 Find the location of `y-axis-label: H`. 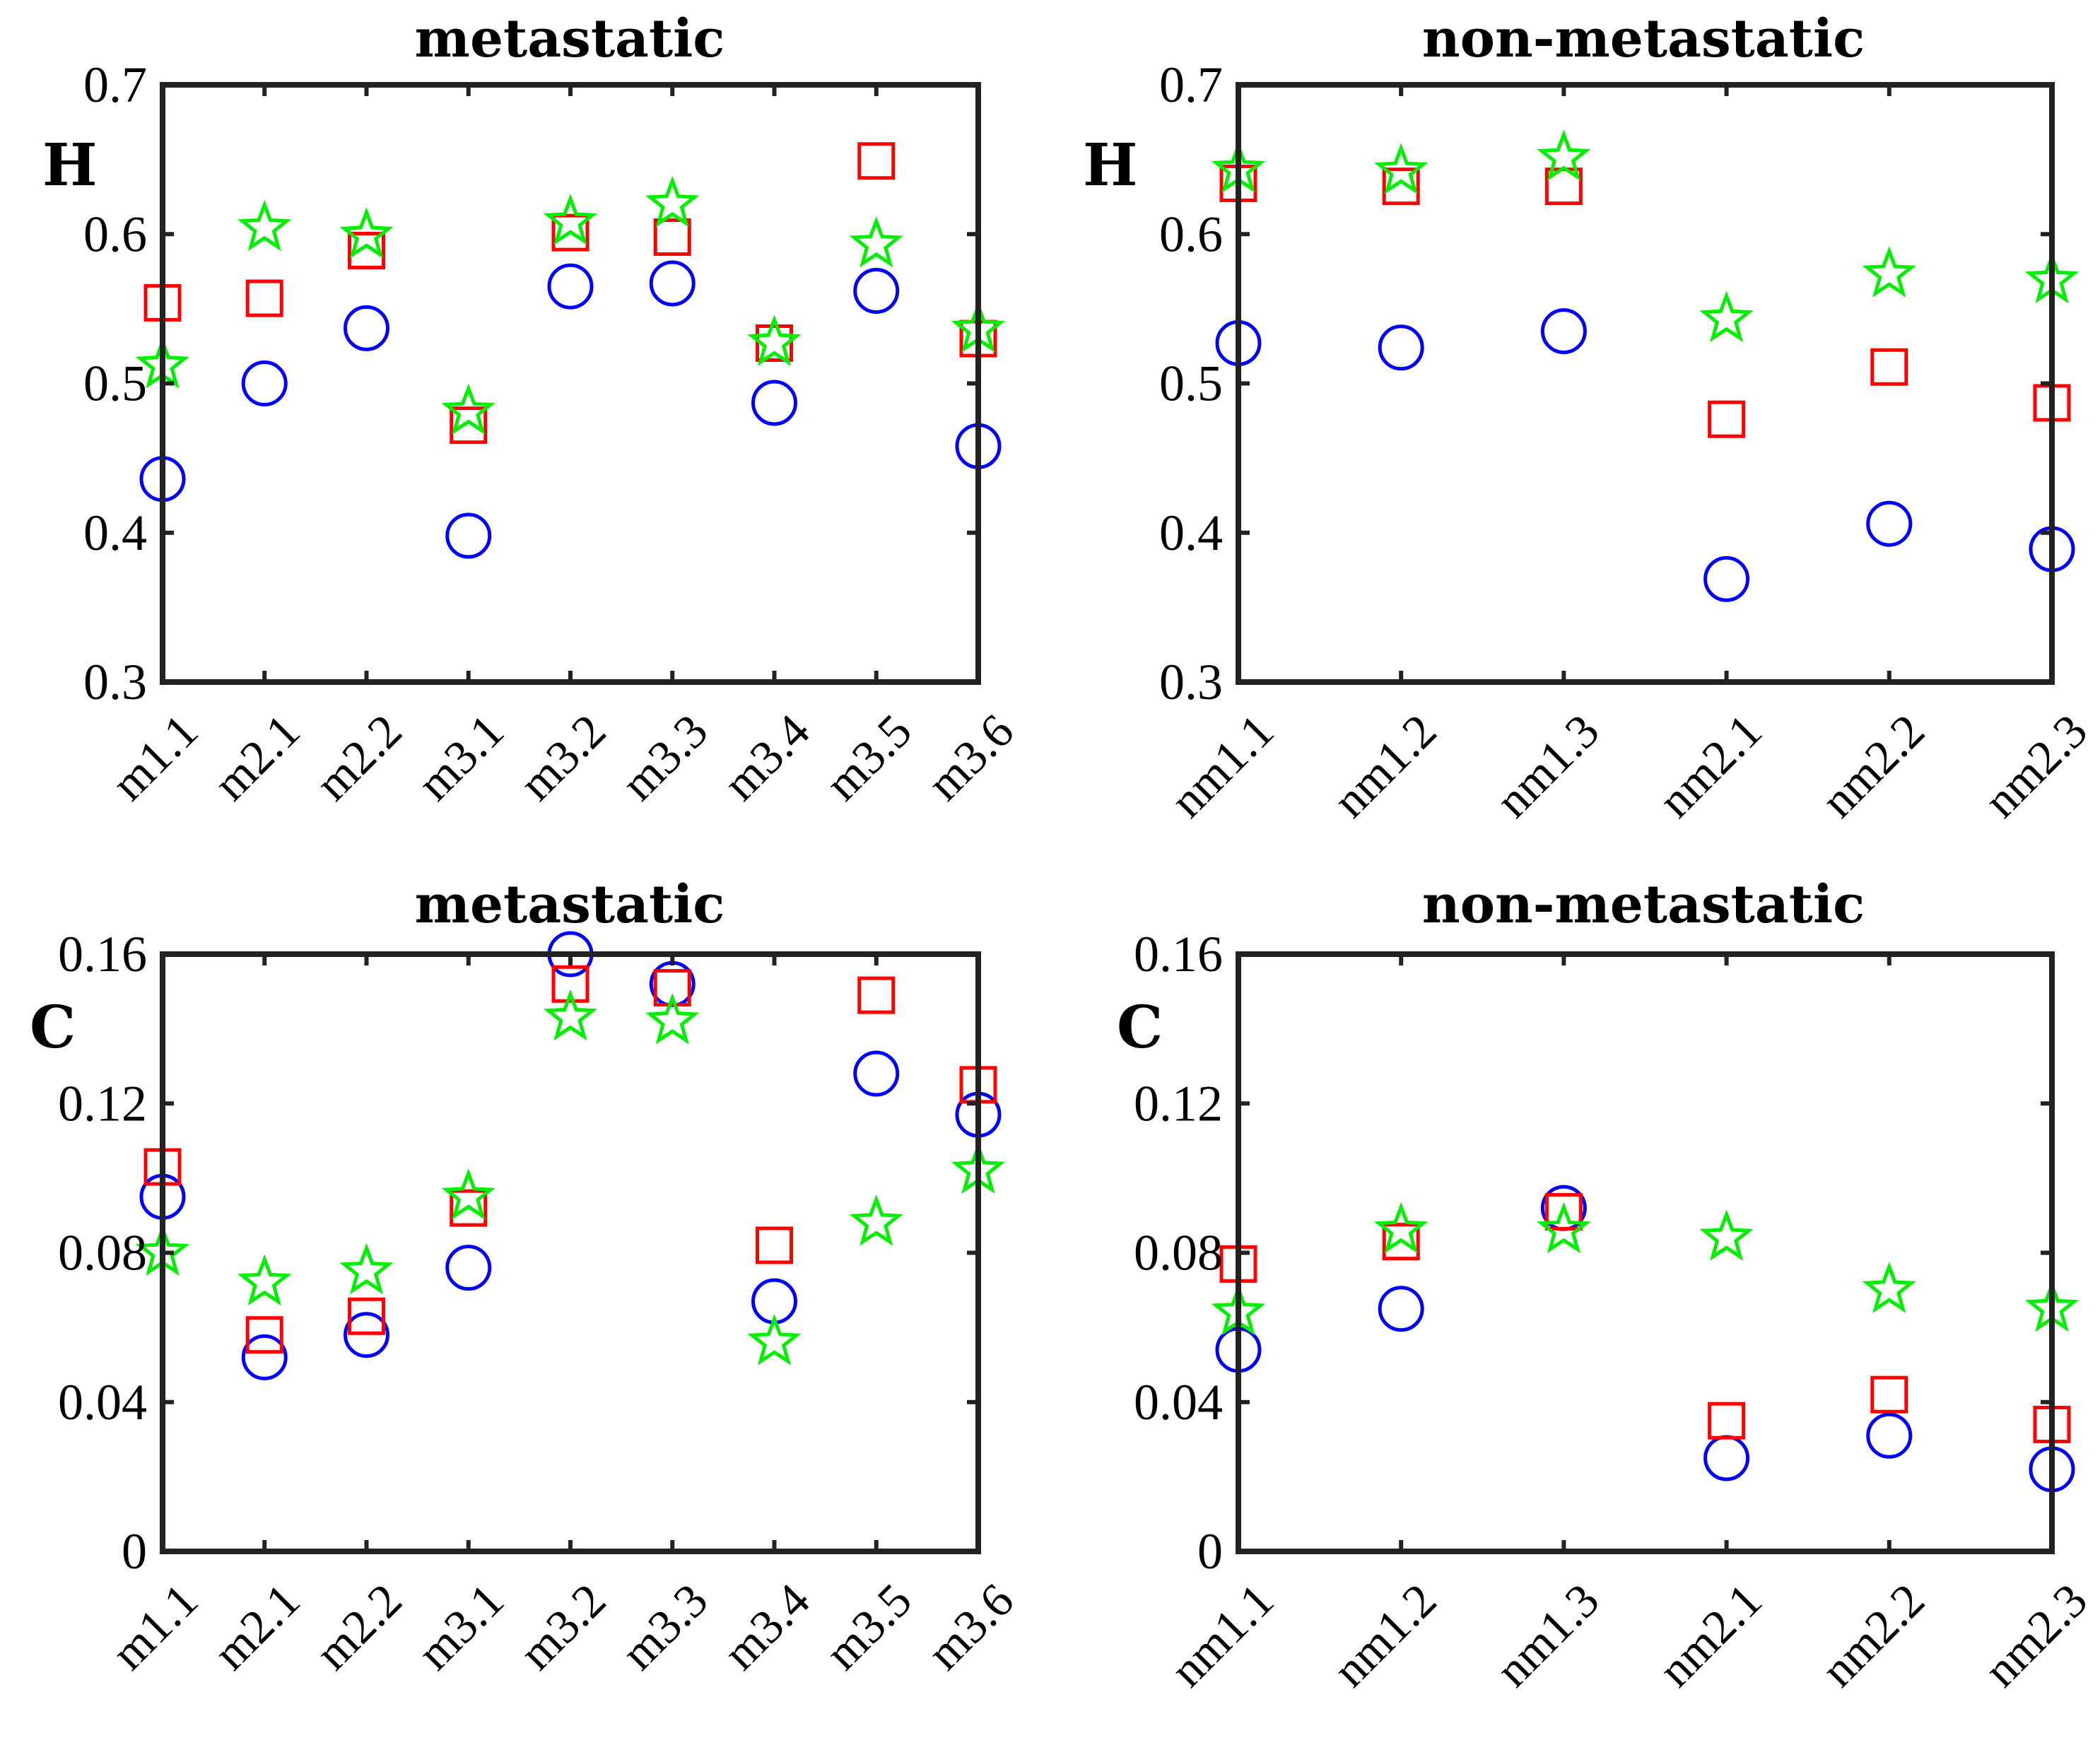

y-axis-label: H is located at coordinates (69, 165).